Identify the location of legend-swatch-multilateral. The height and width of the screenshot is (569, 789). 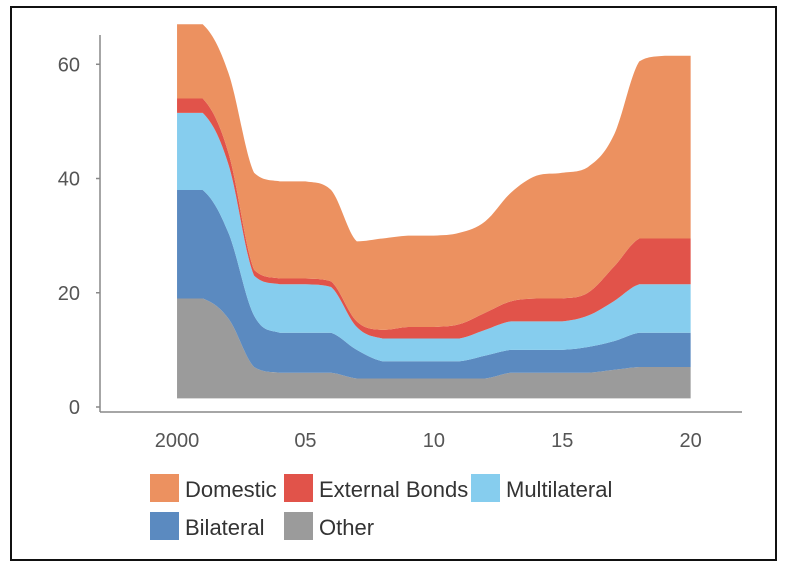
(485, 488).